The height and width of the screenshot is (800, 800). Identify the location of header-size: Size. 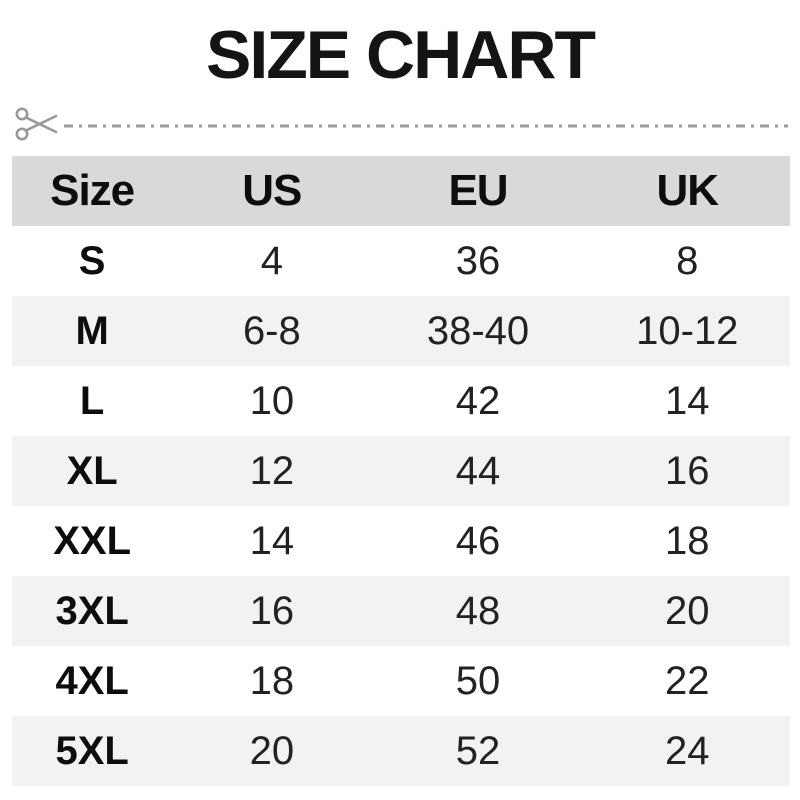
(92, 191).